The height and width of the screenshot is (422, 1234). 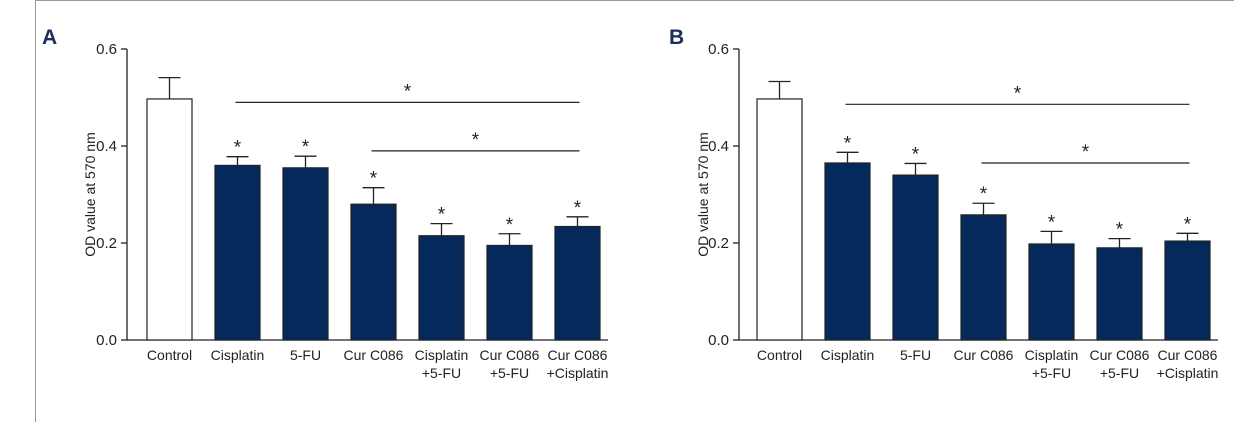 What do you see at coordinates (49, 37) in the screenshot?
I see `panel-label: A` at bounding box center [49, 37].